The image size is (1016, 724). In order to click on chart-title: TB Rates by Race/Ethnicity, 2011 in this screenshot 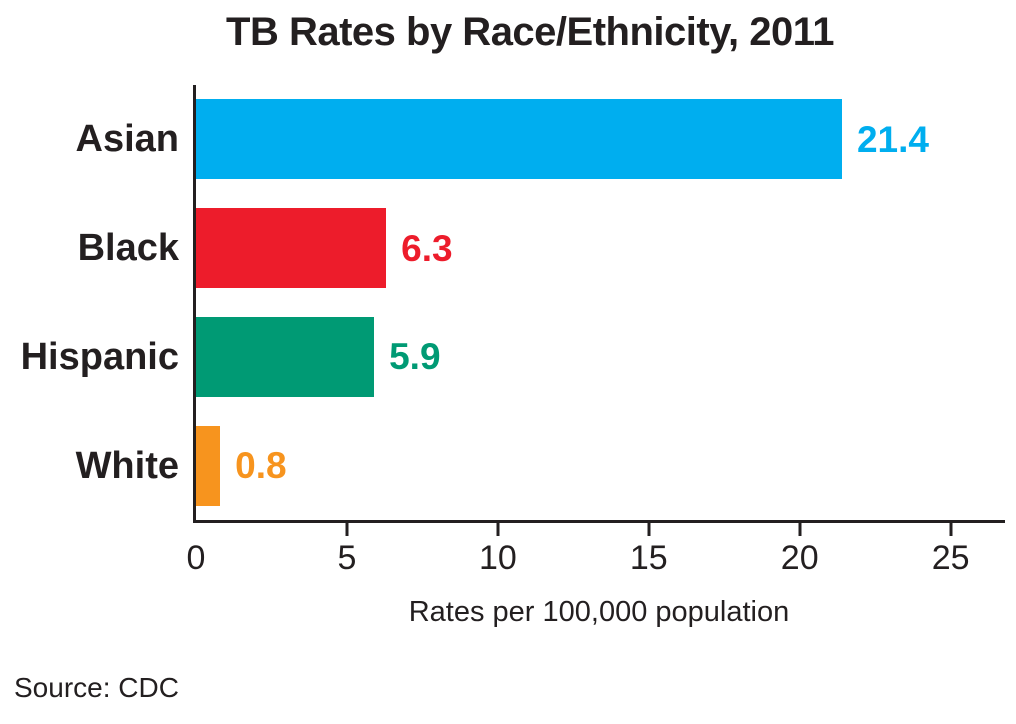, I will do `click(530, 32)`.